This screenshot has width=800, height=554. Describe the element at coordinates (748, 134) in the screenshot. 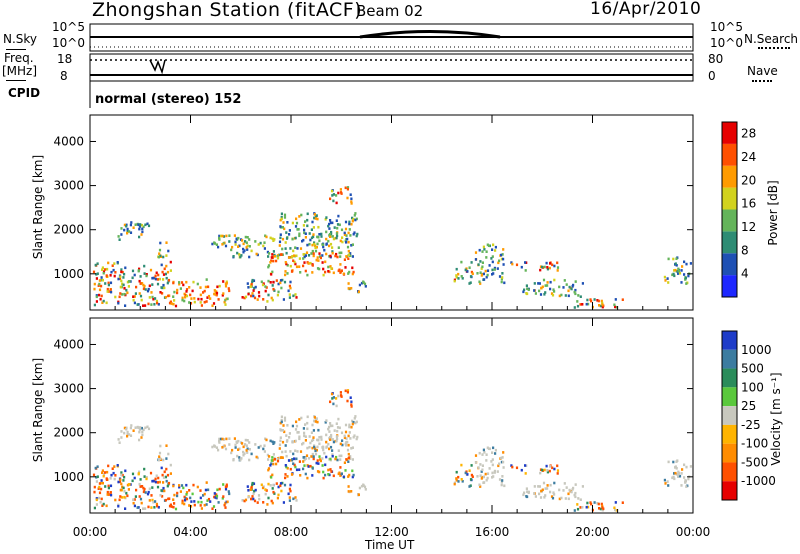

I see `power-cbar-tick: 28` at that location.